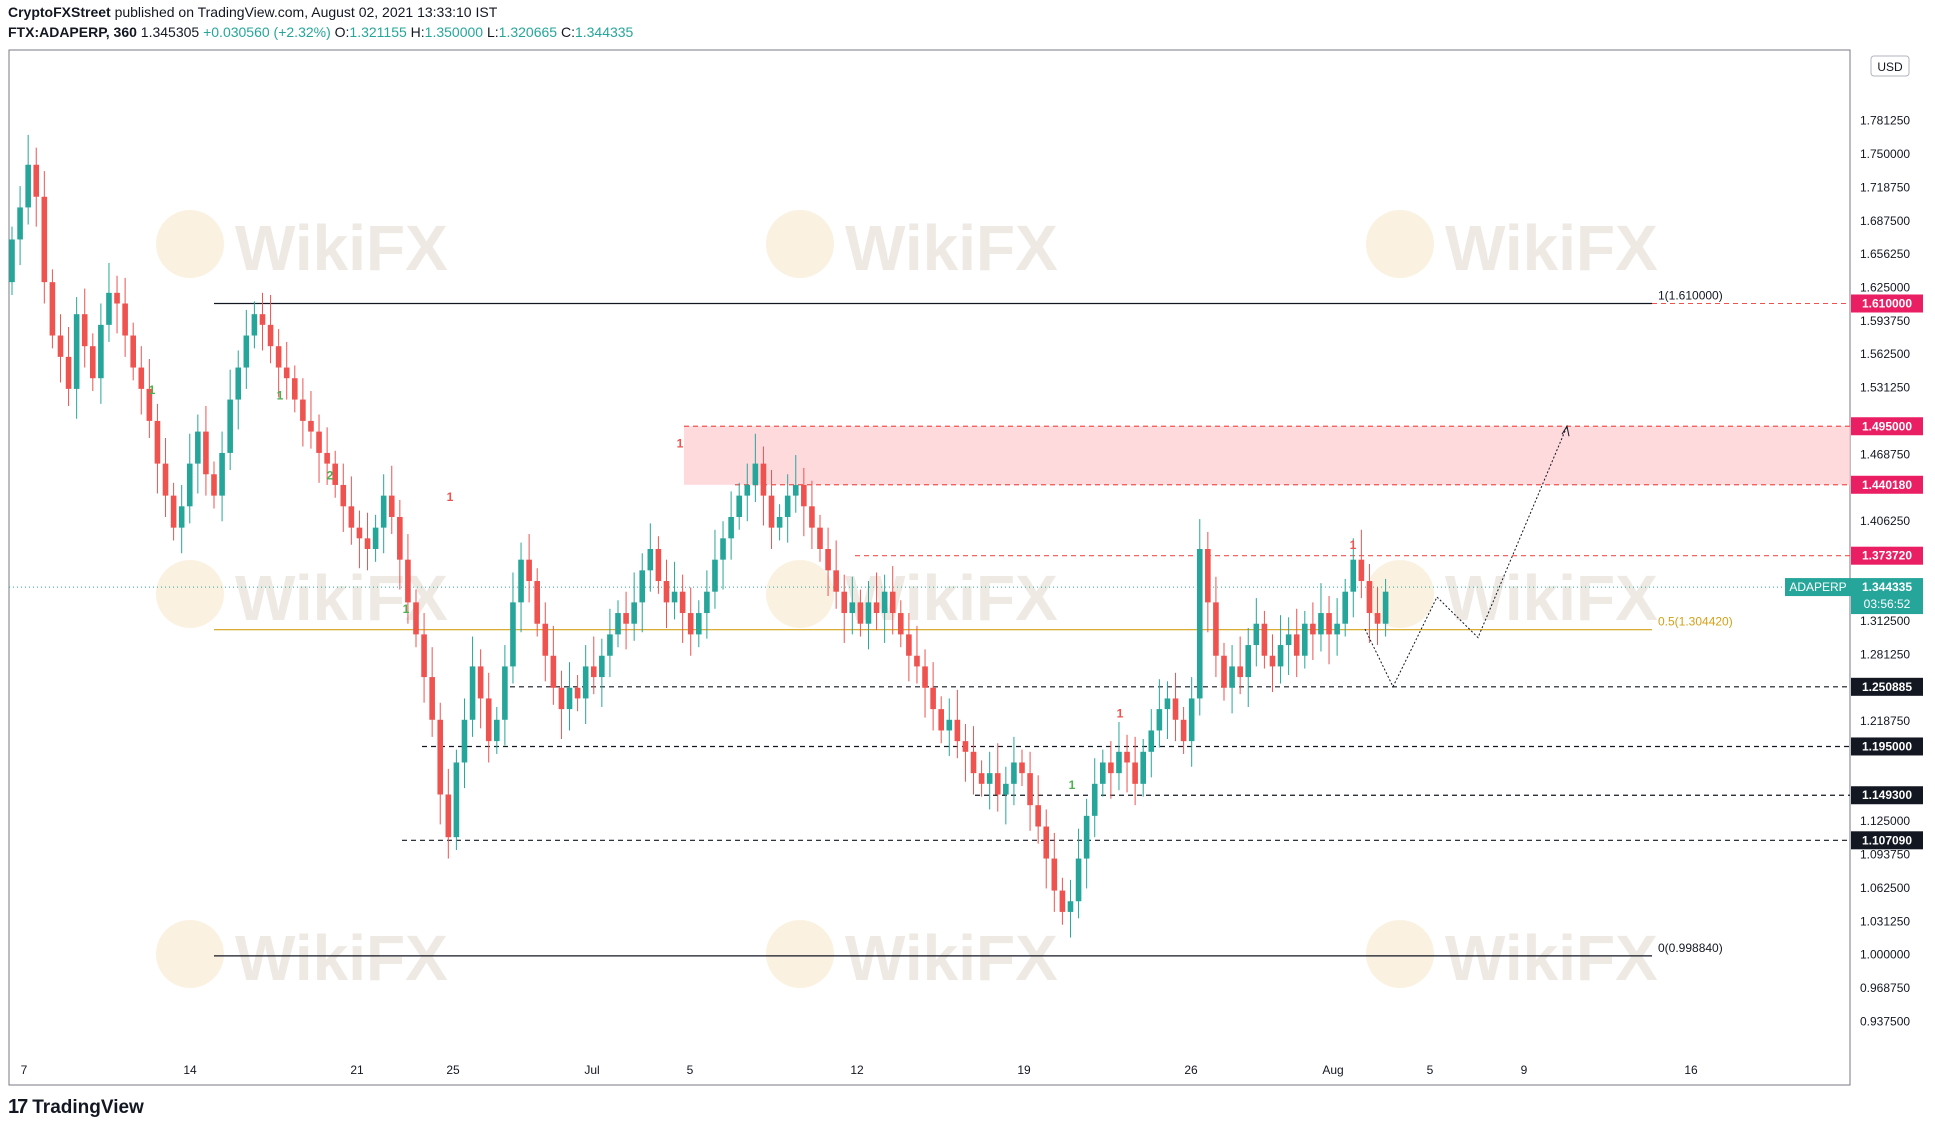 Image resolution: width=1935 pixels, height=1127 pixels. Describe the element at coordinates (1524, 1070) in the screenshot. I see `x-tick-label: 9` at that location.